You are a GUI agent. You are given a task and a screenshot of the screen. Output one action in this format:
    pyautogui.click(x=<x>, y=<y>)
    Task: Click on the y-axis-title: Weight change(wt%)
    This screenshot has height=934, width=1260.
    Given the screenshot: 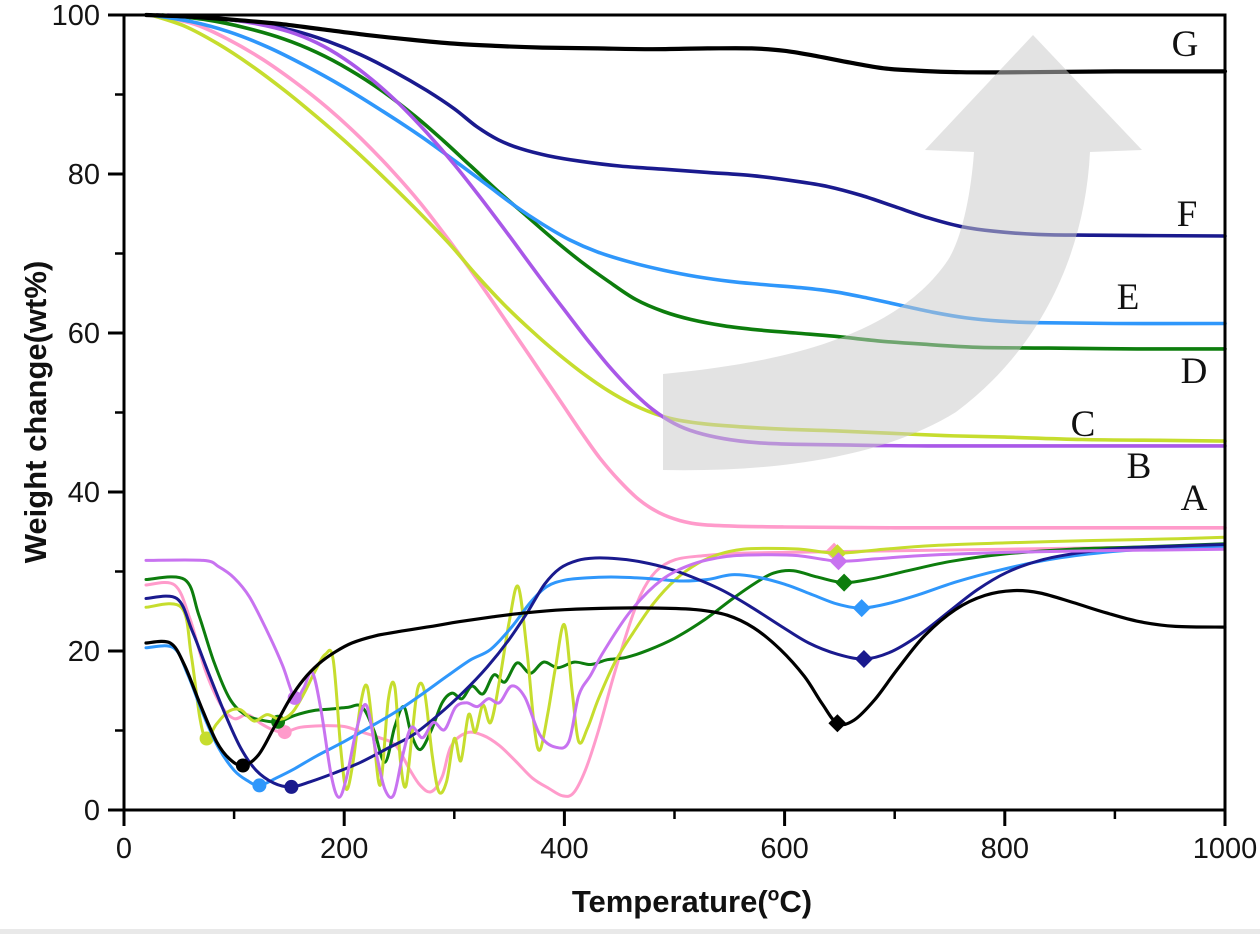 What is the action you would take?
    pyautogui.click(x=36, y=412)
    